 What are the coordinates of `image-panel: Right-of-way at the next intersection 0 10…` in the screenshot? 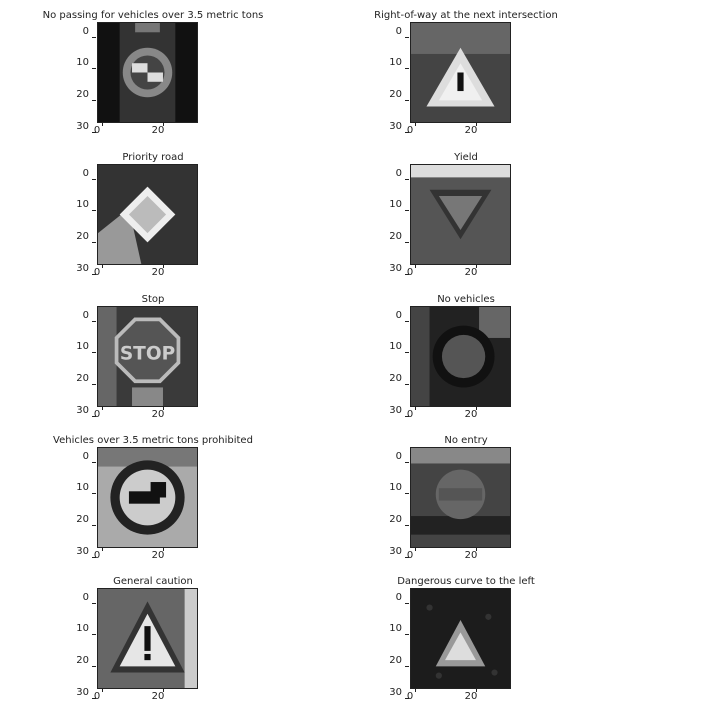 It's located at (466, 75).